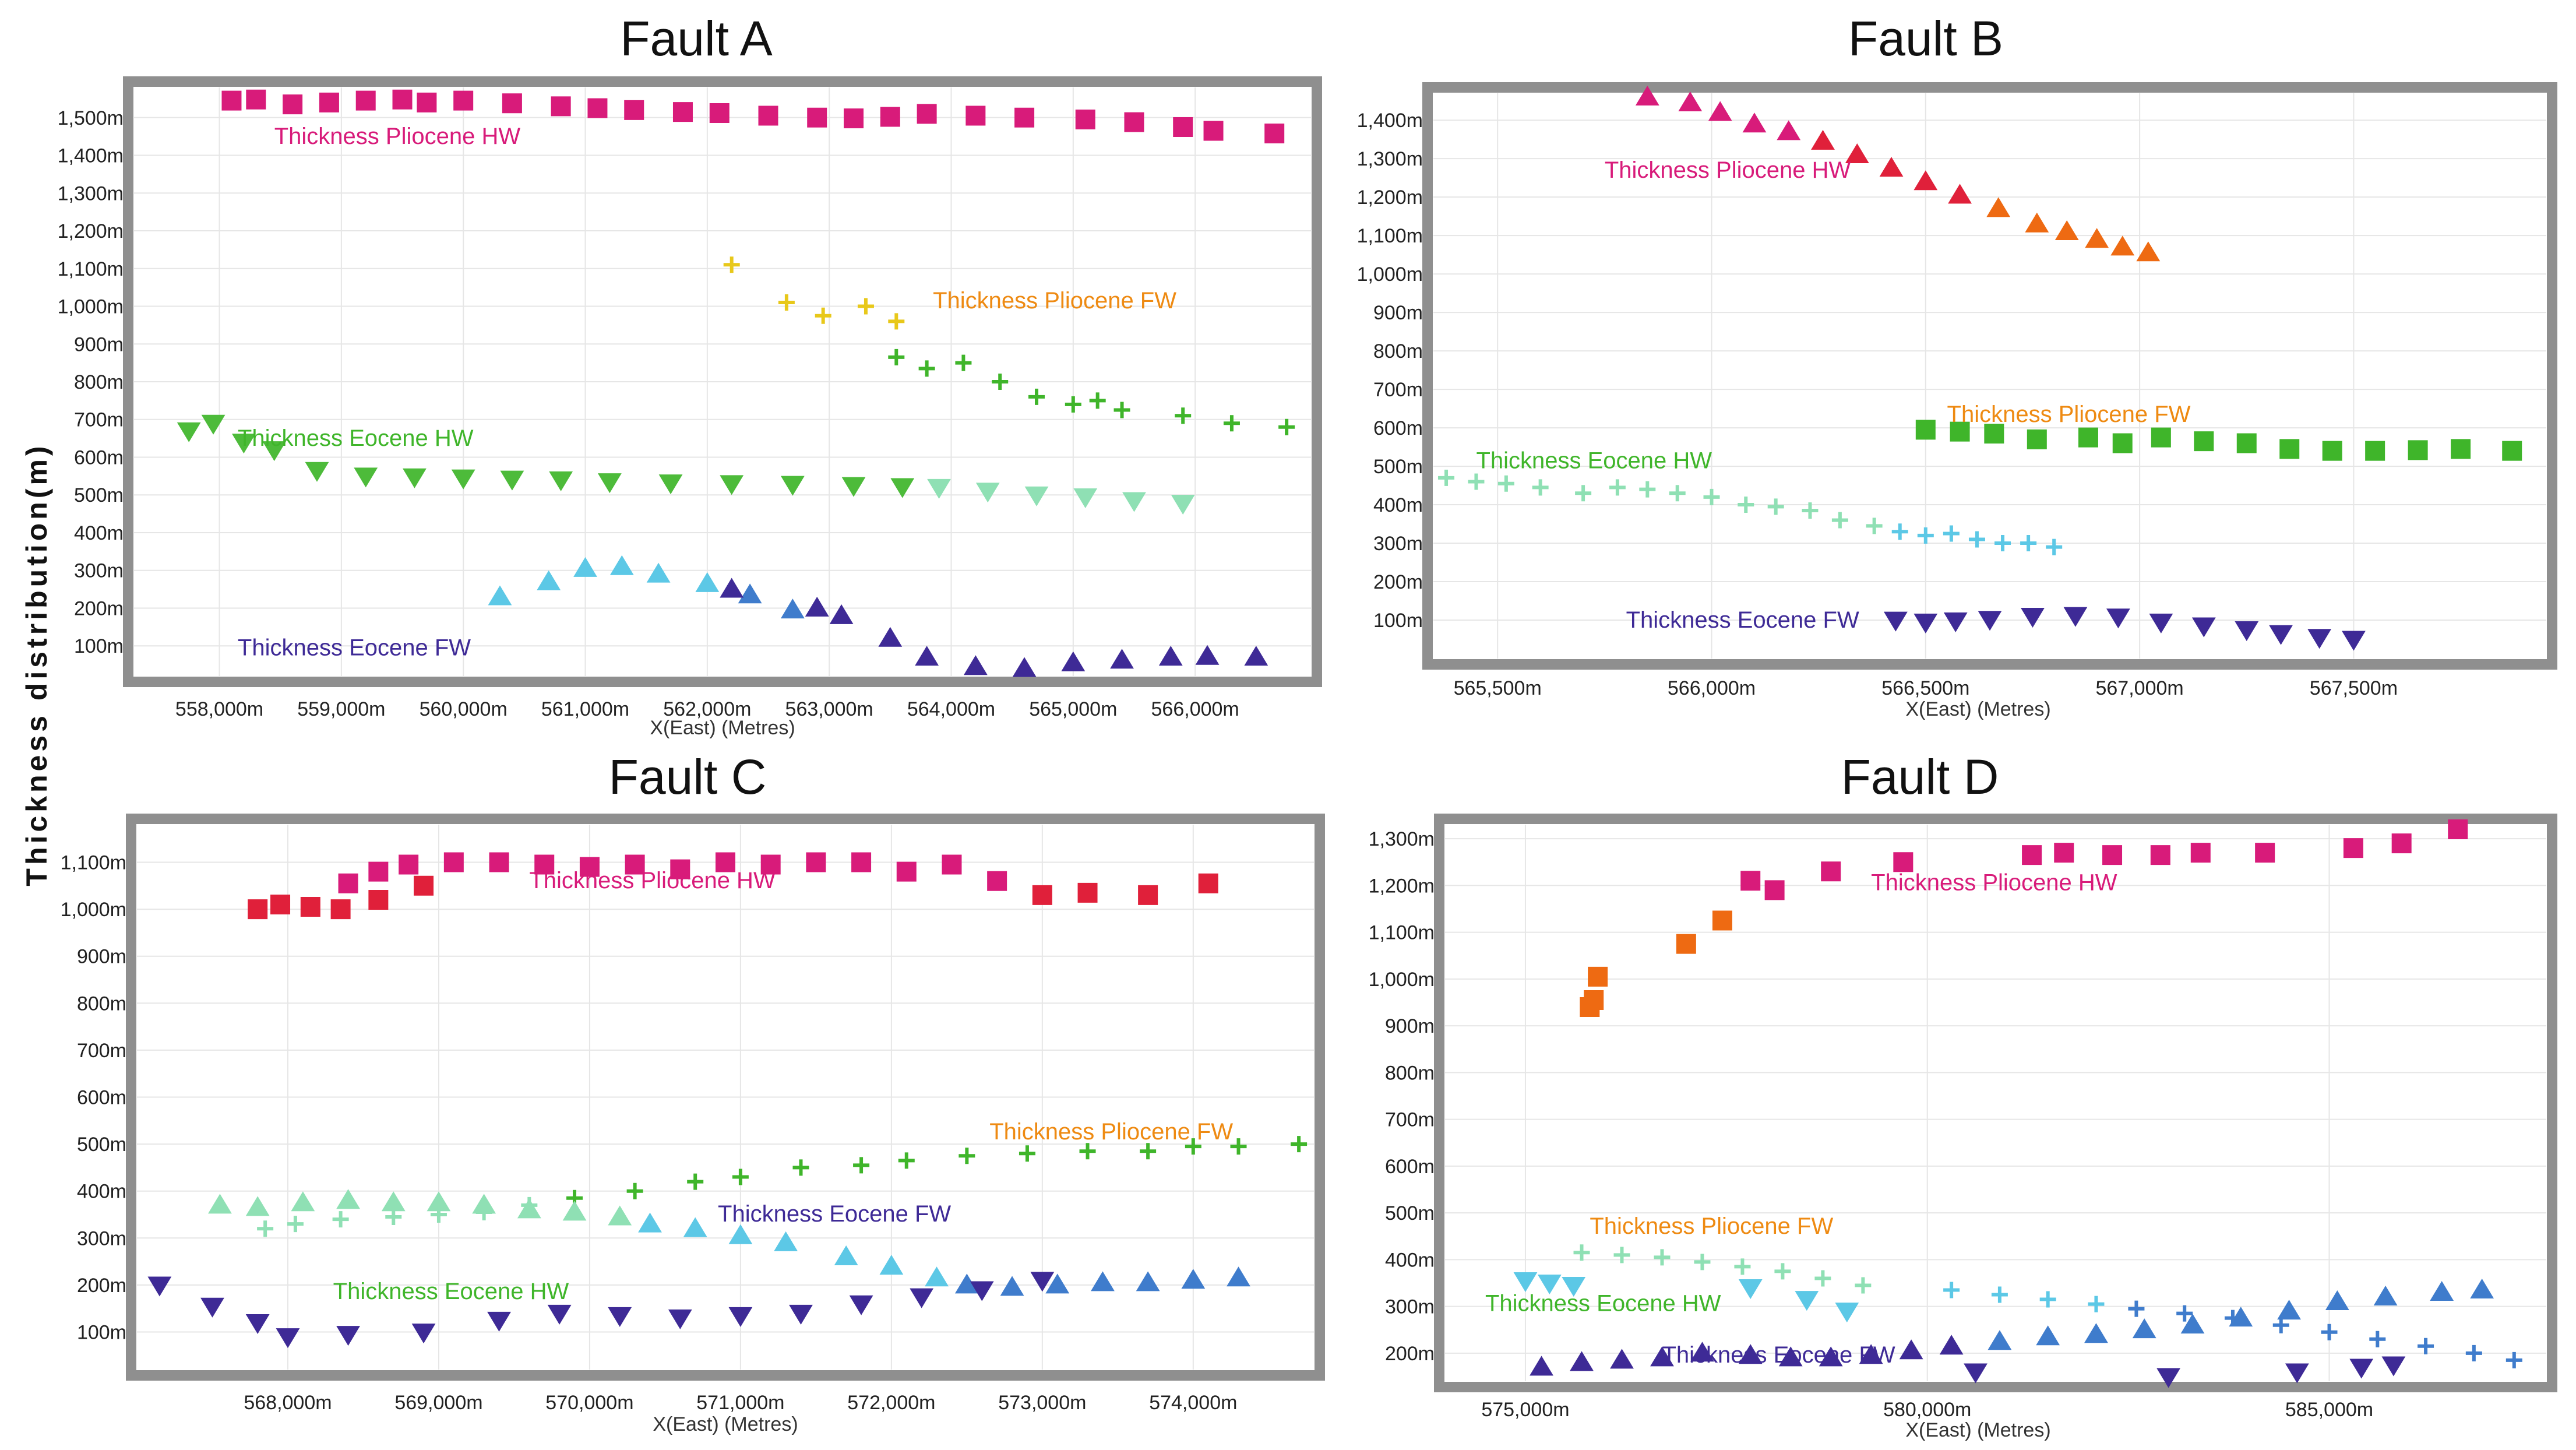  Describe the element at coordinates (1891, 167) in the screenshot. I see `fault-b-series` at that location.